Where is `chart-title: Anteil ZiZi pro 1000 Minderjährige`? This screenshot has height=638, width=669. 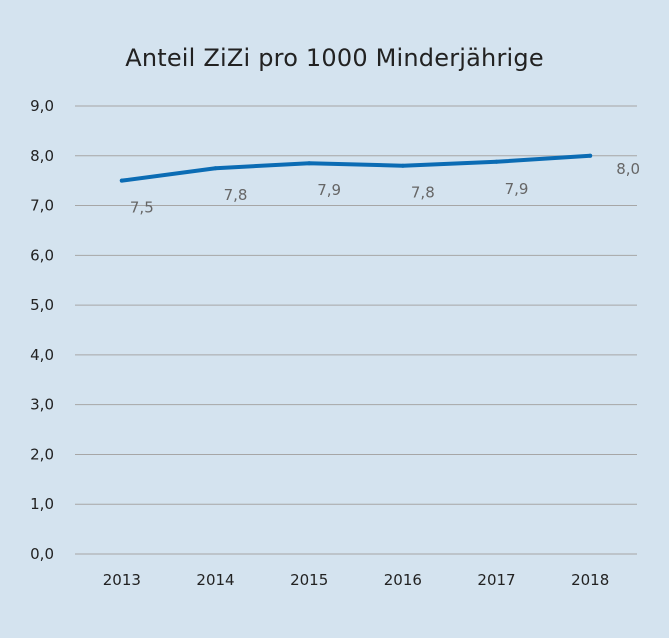
chart-title: Anteil ZiZi pro 1000 Minderjährige is located at coordinates (334, 58).